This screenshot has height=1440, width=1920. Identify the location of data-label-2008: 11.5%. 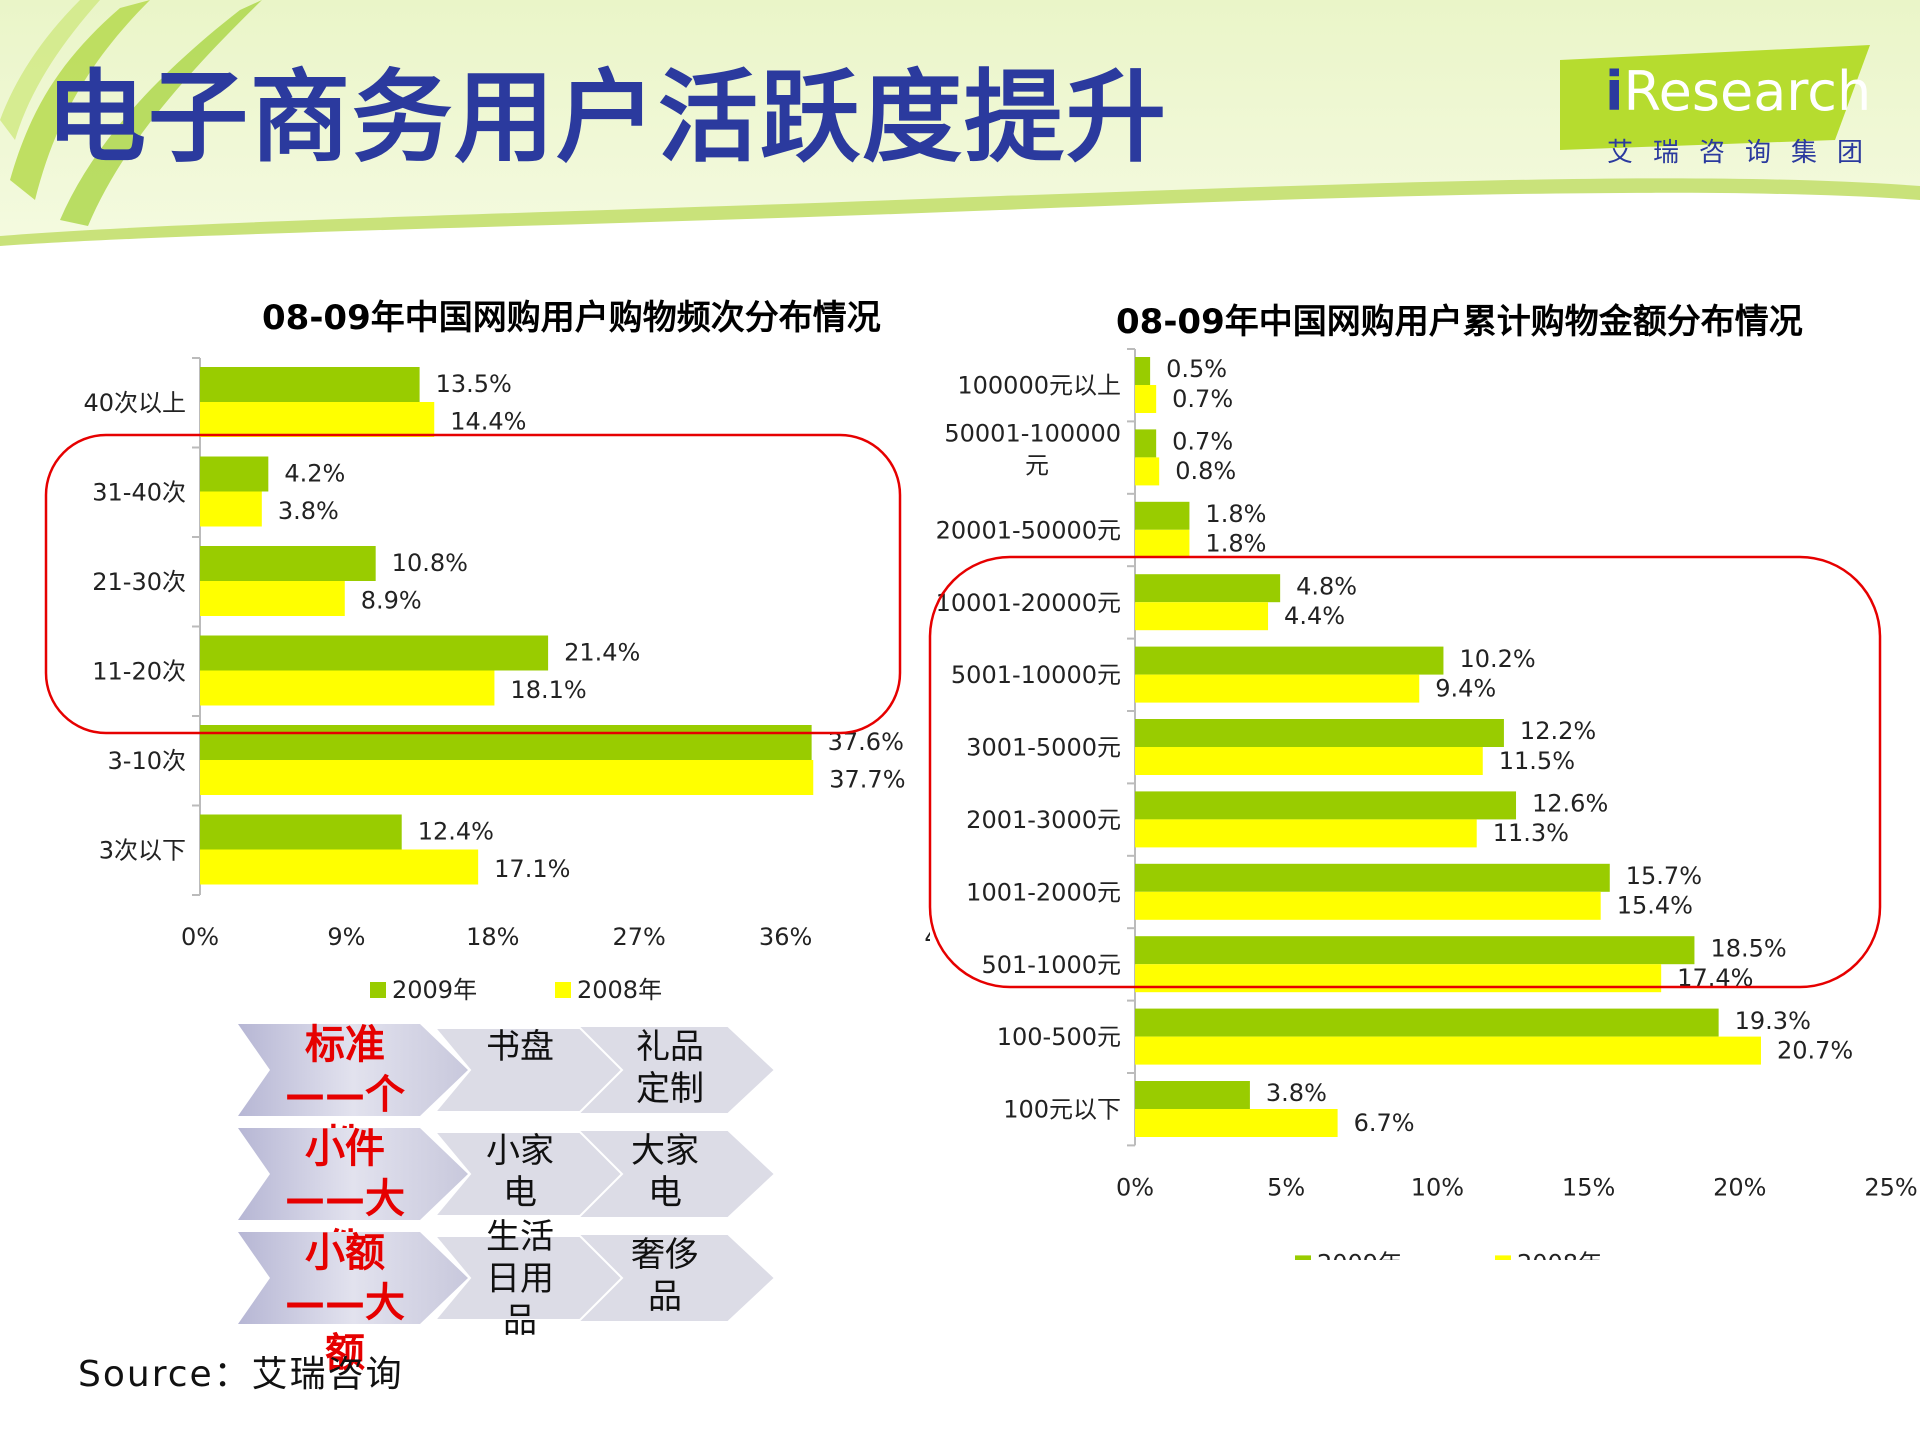
(1537, 761).